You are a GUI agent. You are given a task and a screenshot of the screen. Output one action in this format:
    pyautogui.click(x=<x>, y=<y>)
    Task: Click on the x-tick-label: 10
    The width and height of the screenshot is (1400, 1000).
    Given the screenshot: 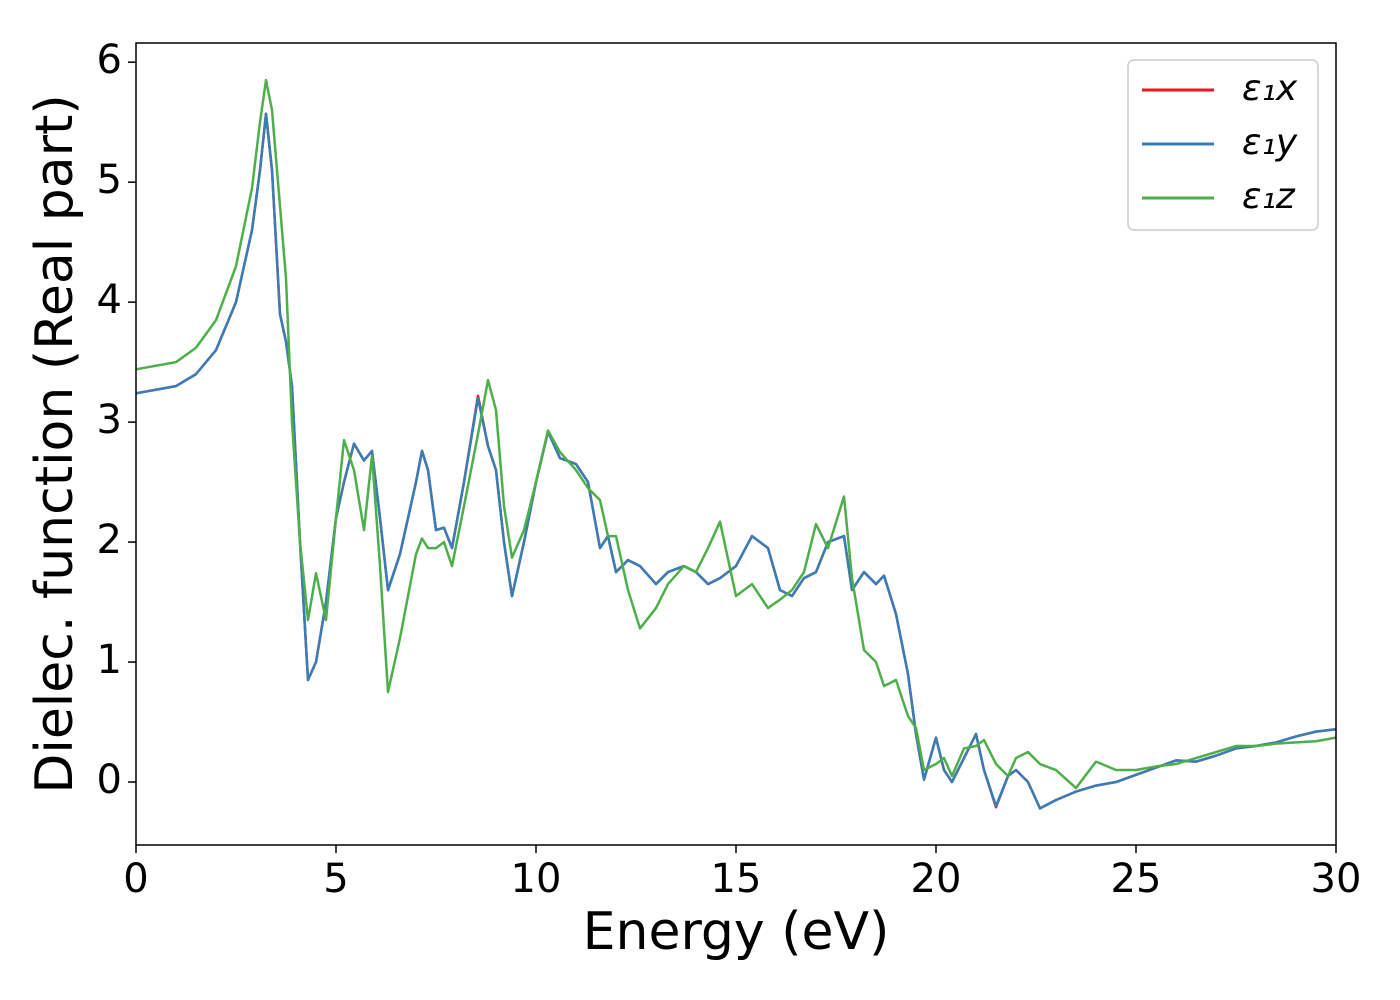 What is the action you would take?
    pyautogui.click(x=536, y=879)
    